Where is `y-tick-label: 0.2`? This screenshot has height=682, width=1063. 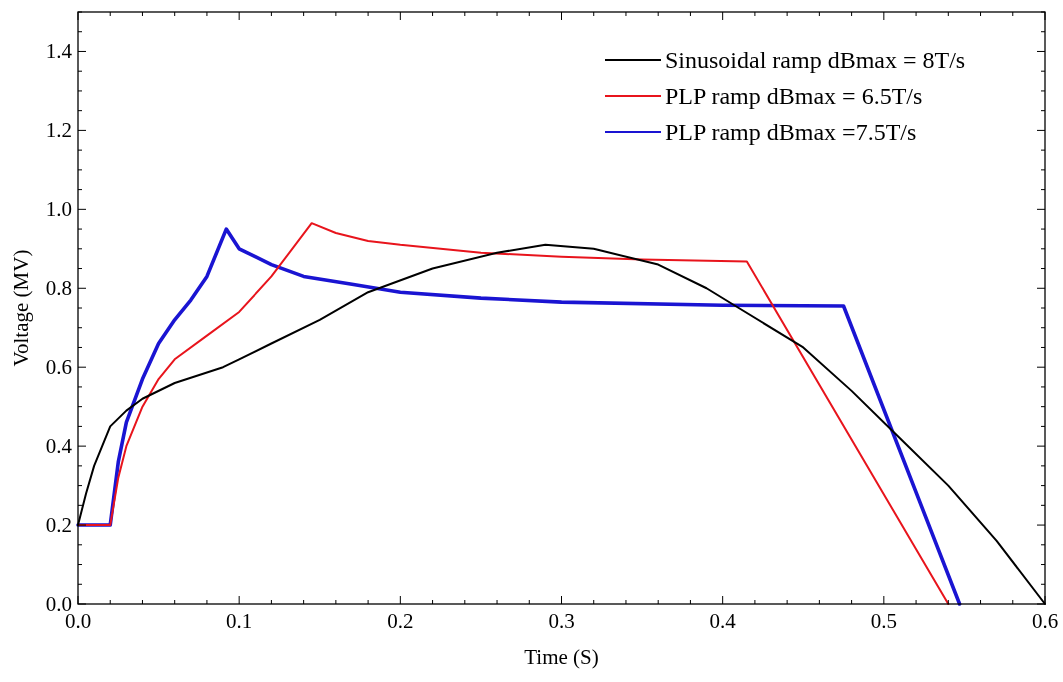
y-tick-label: 0.2 is located at coordinates (58, 525).